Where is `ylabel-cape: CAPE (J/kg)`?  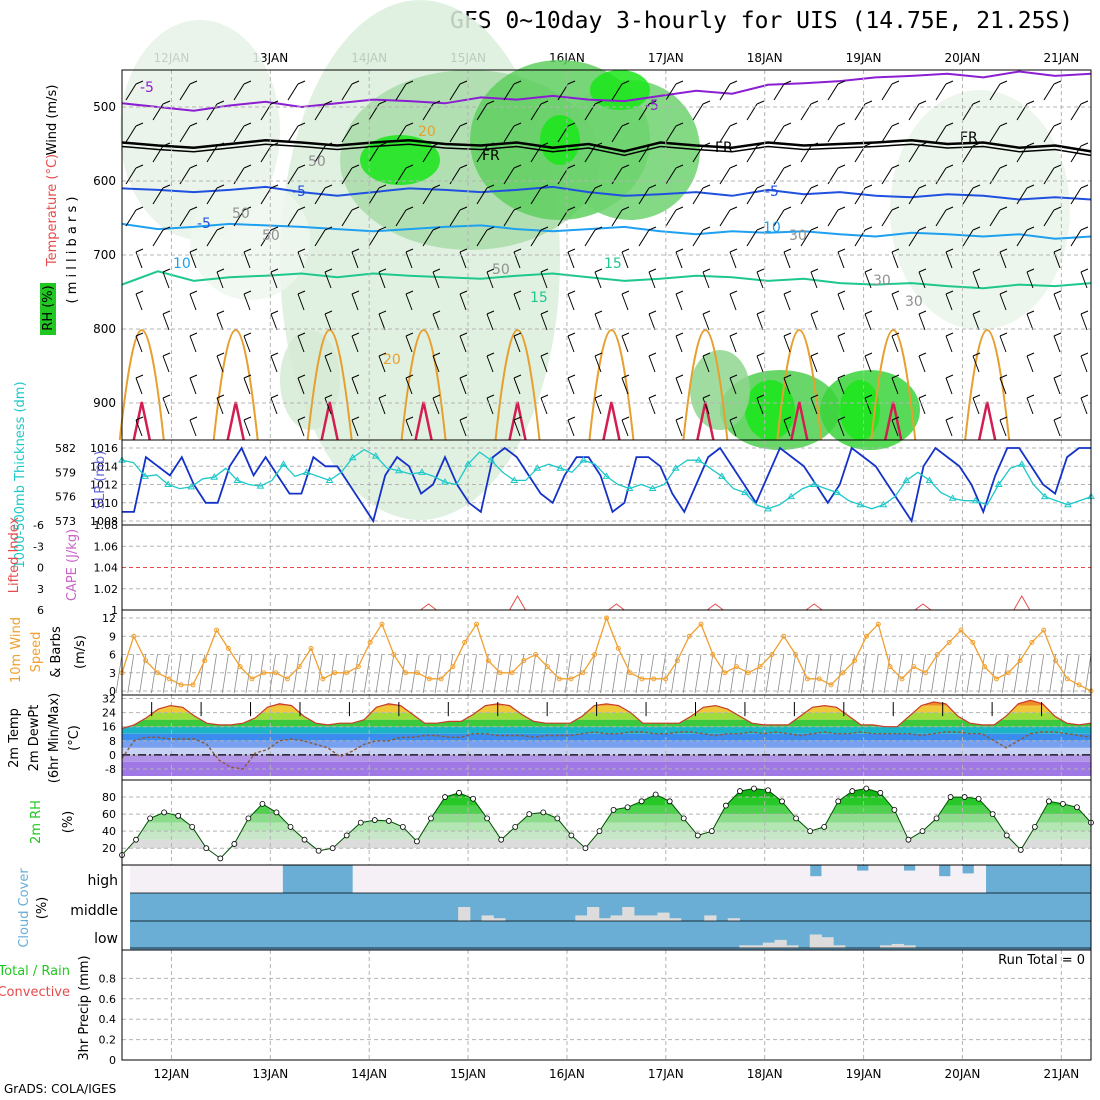
ylabel-cape: CAPE (J/kg) is located at coordinates (72, 565).